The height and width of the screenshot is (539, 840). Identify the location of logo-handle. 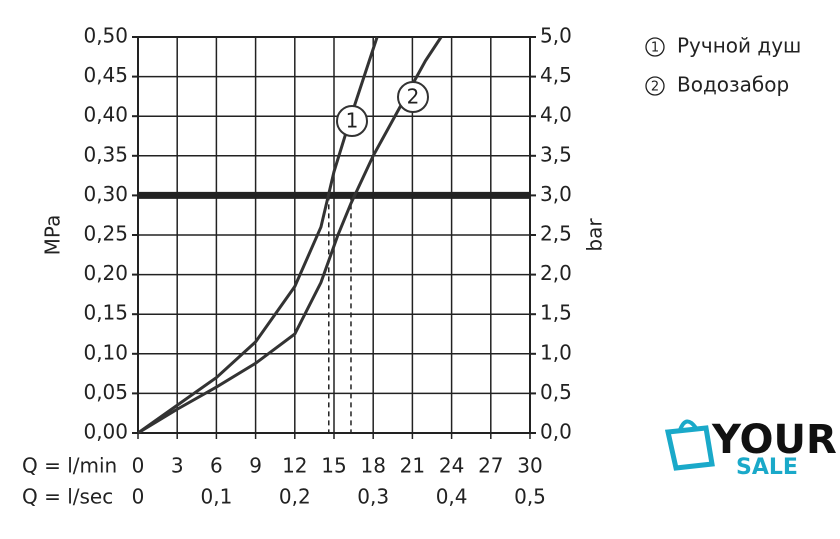
(688, 425).